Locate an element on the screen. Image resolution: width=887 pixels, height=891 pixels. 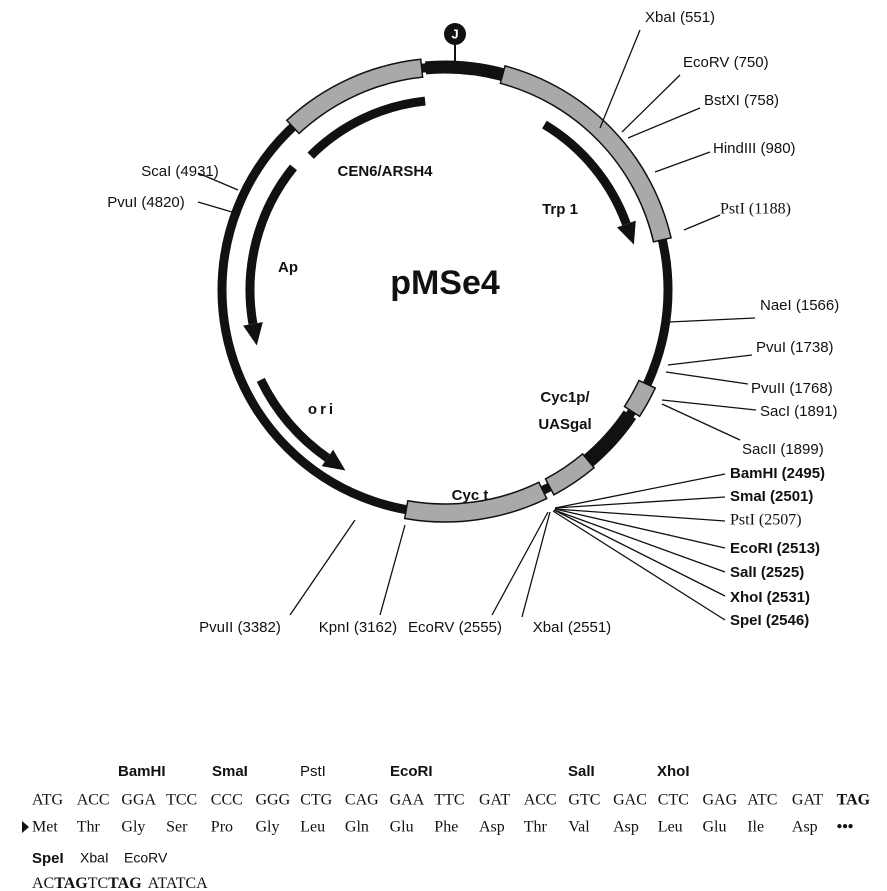
enzyme-label: SpeI is located at coordinates (48, 858).